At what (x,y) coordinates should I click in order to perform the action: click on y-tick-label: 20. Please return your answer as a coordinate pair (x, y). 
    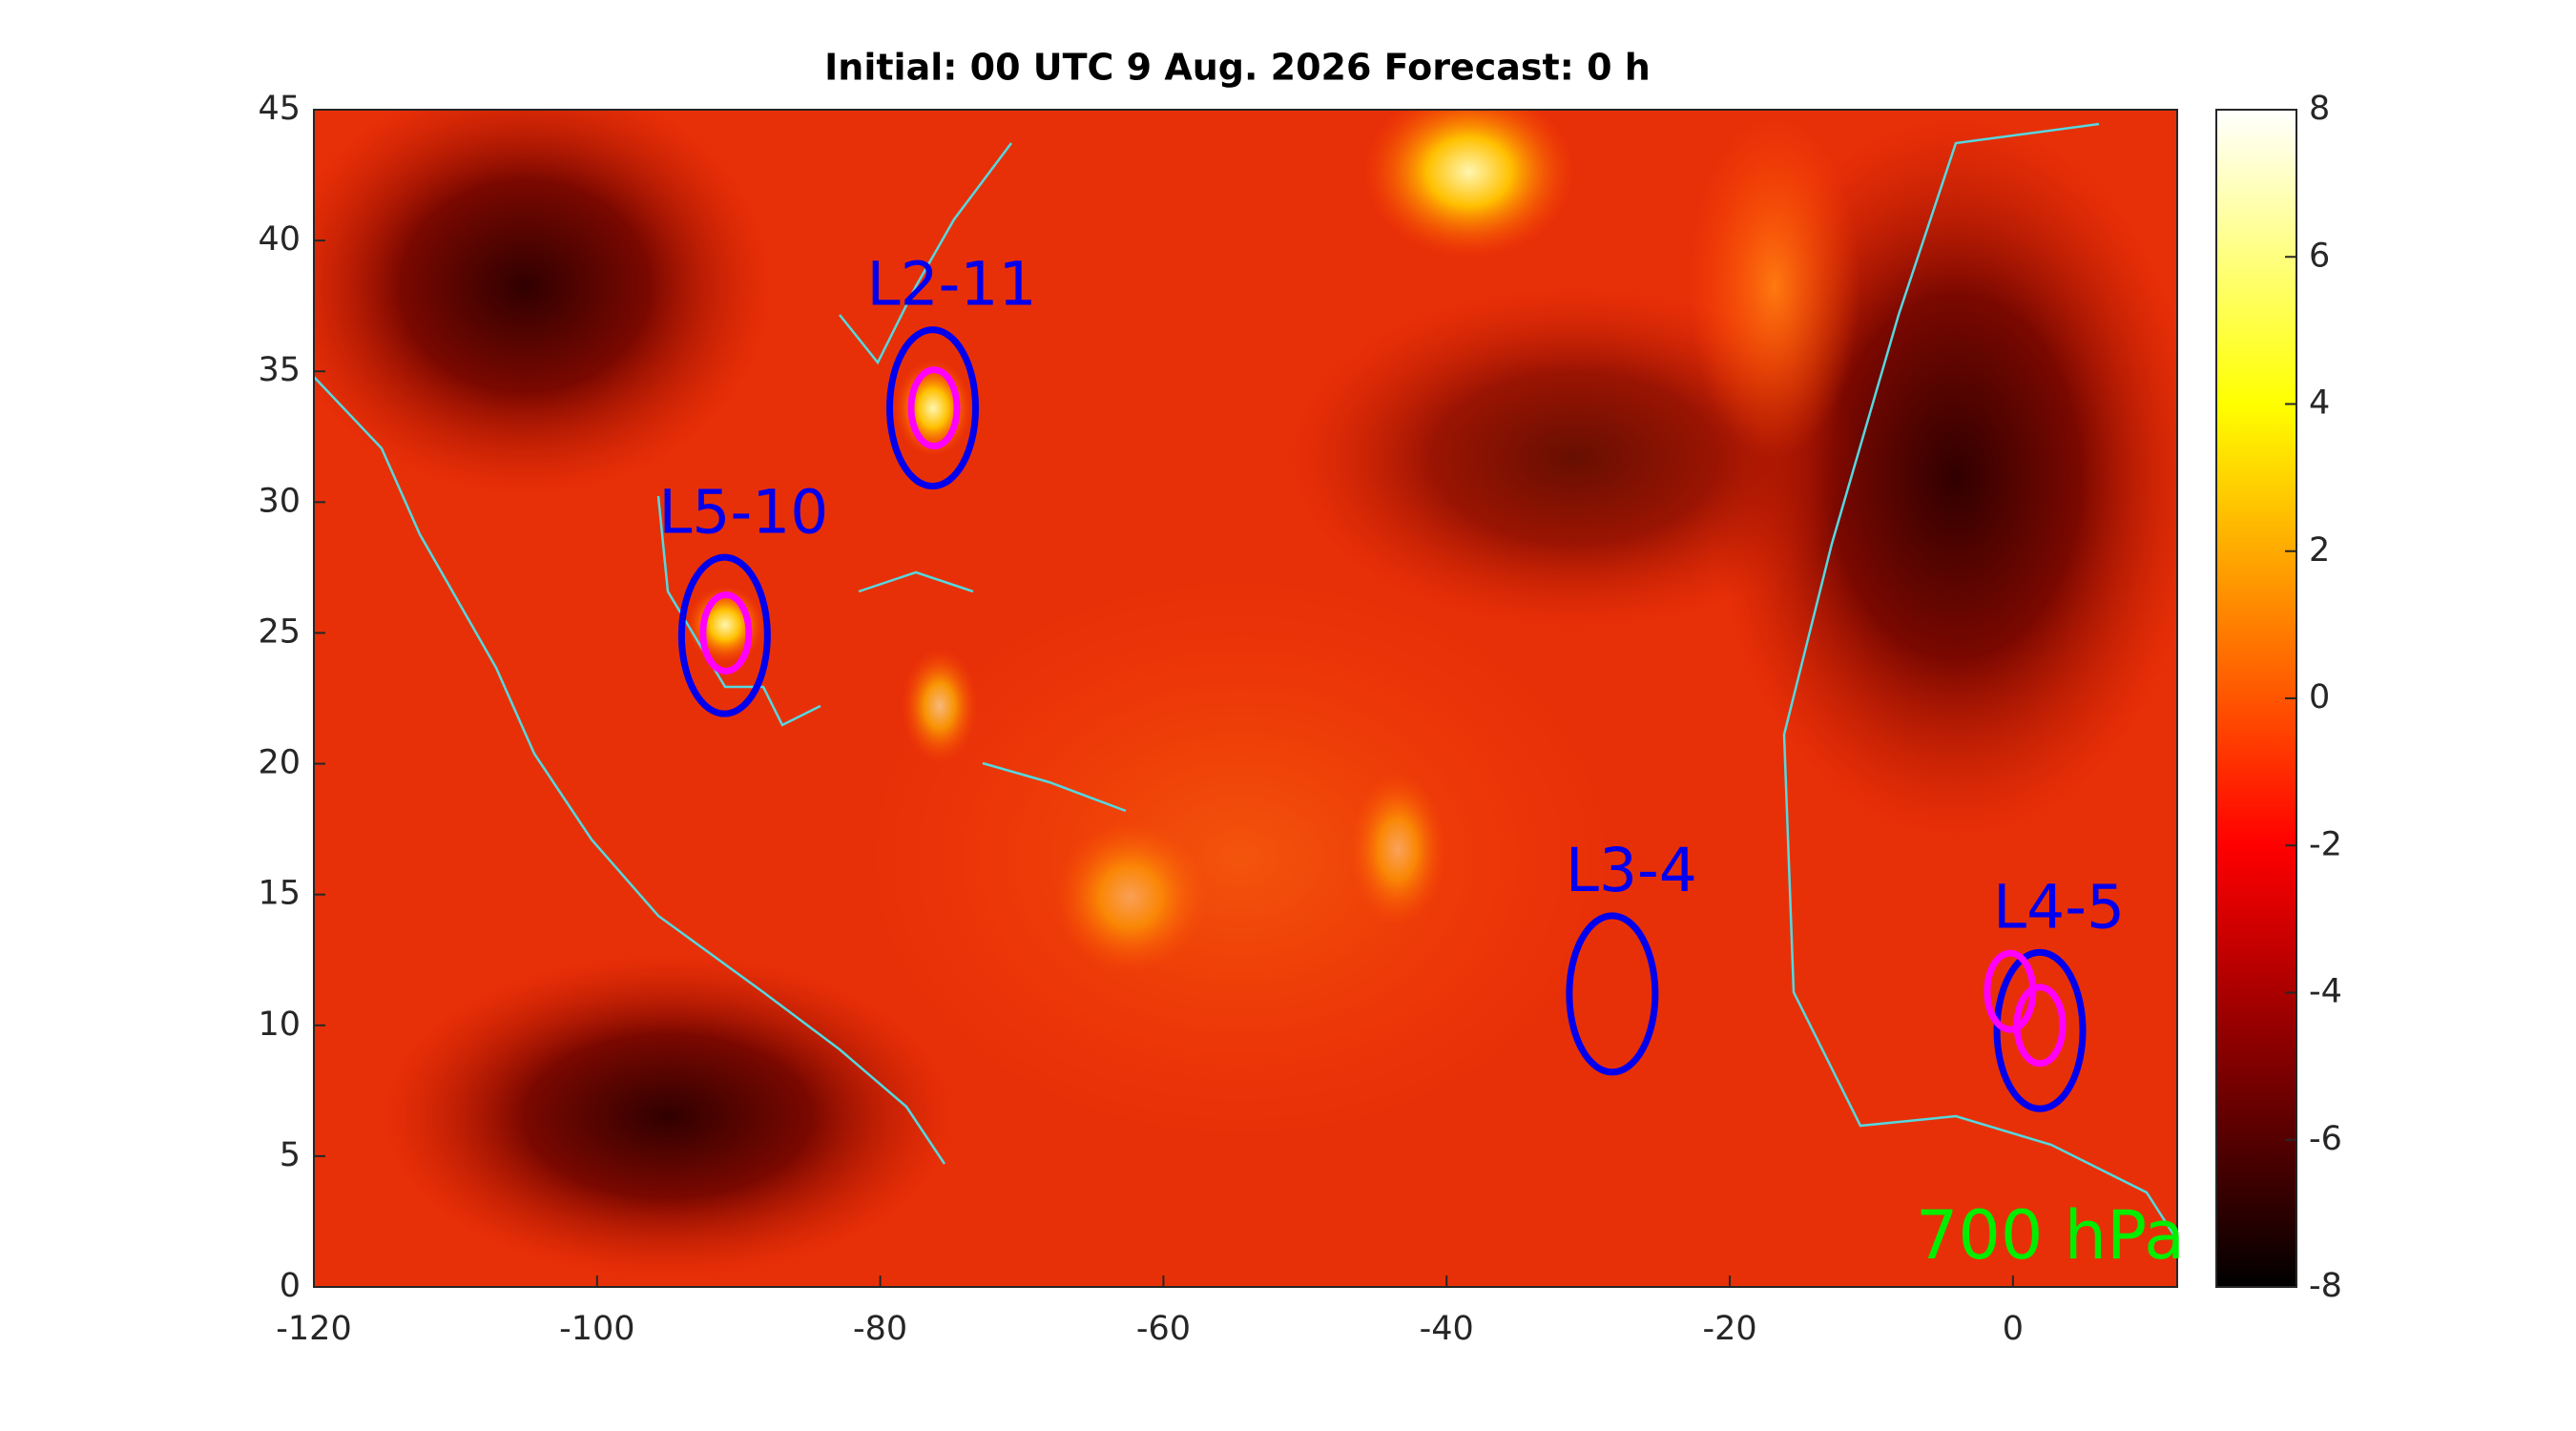
    Looking at the image, I should click on (279, 763).